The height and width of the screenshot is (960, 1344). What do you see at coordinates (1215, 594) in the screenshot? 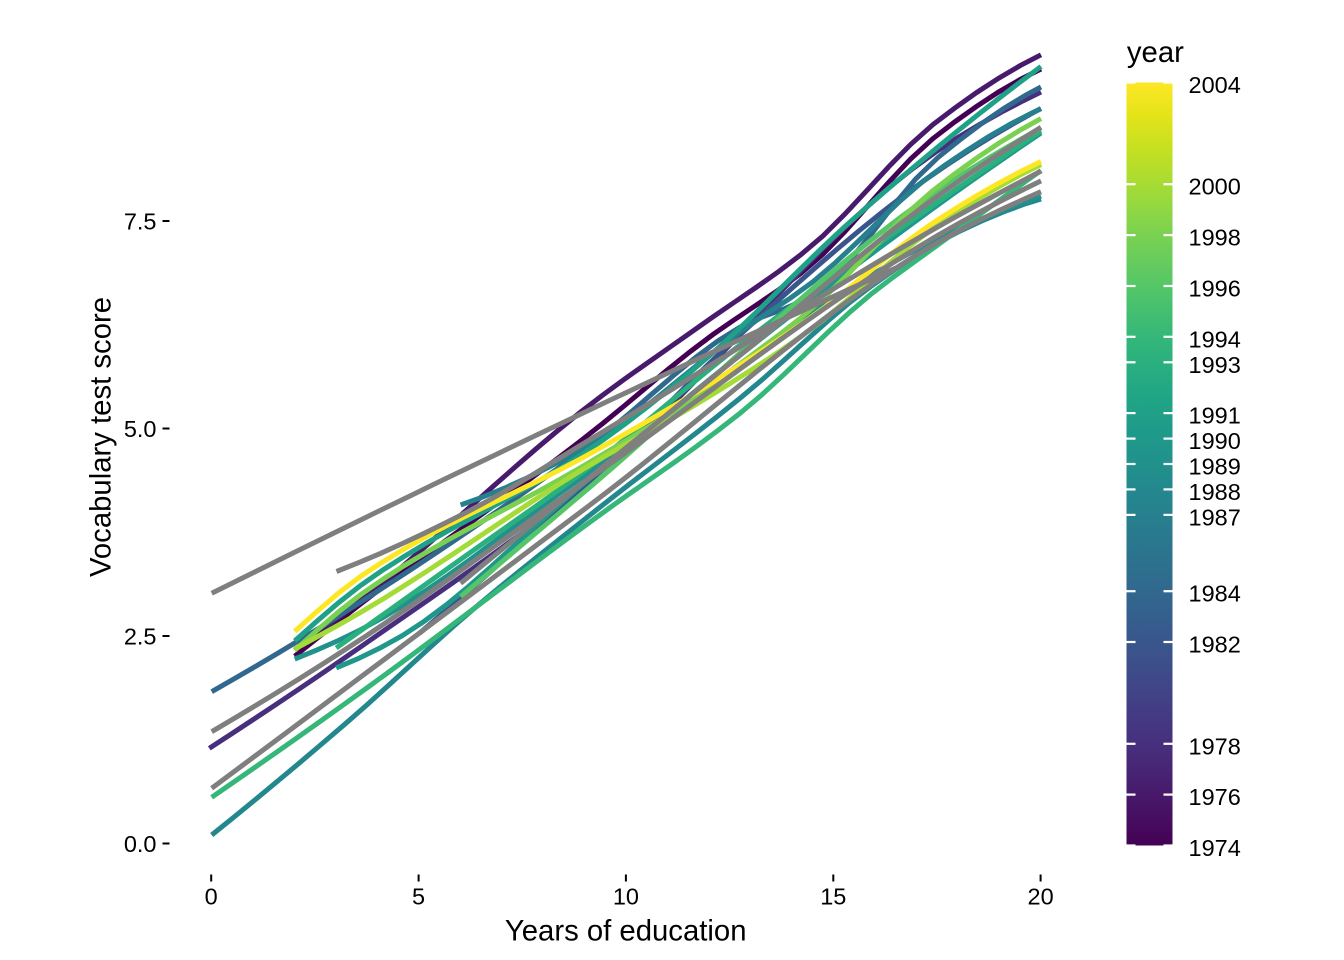
I see `svg-text: 1984` at bounding box center [1215, 594].